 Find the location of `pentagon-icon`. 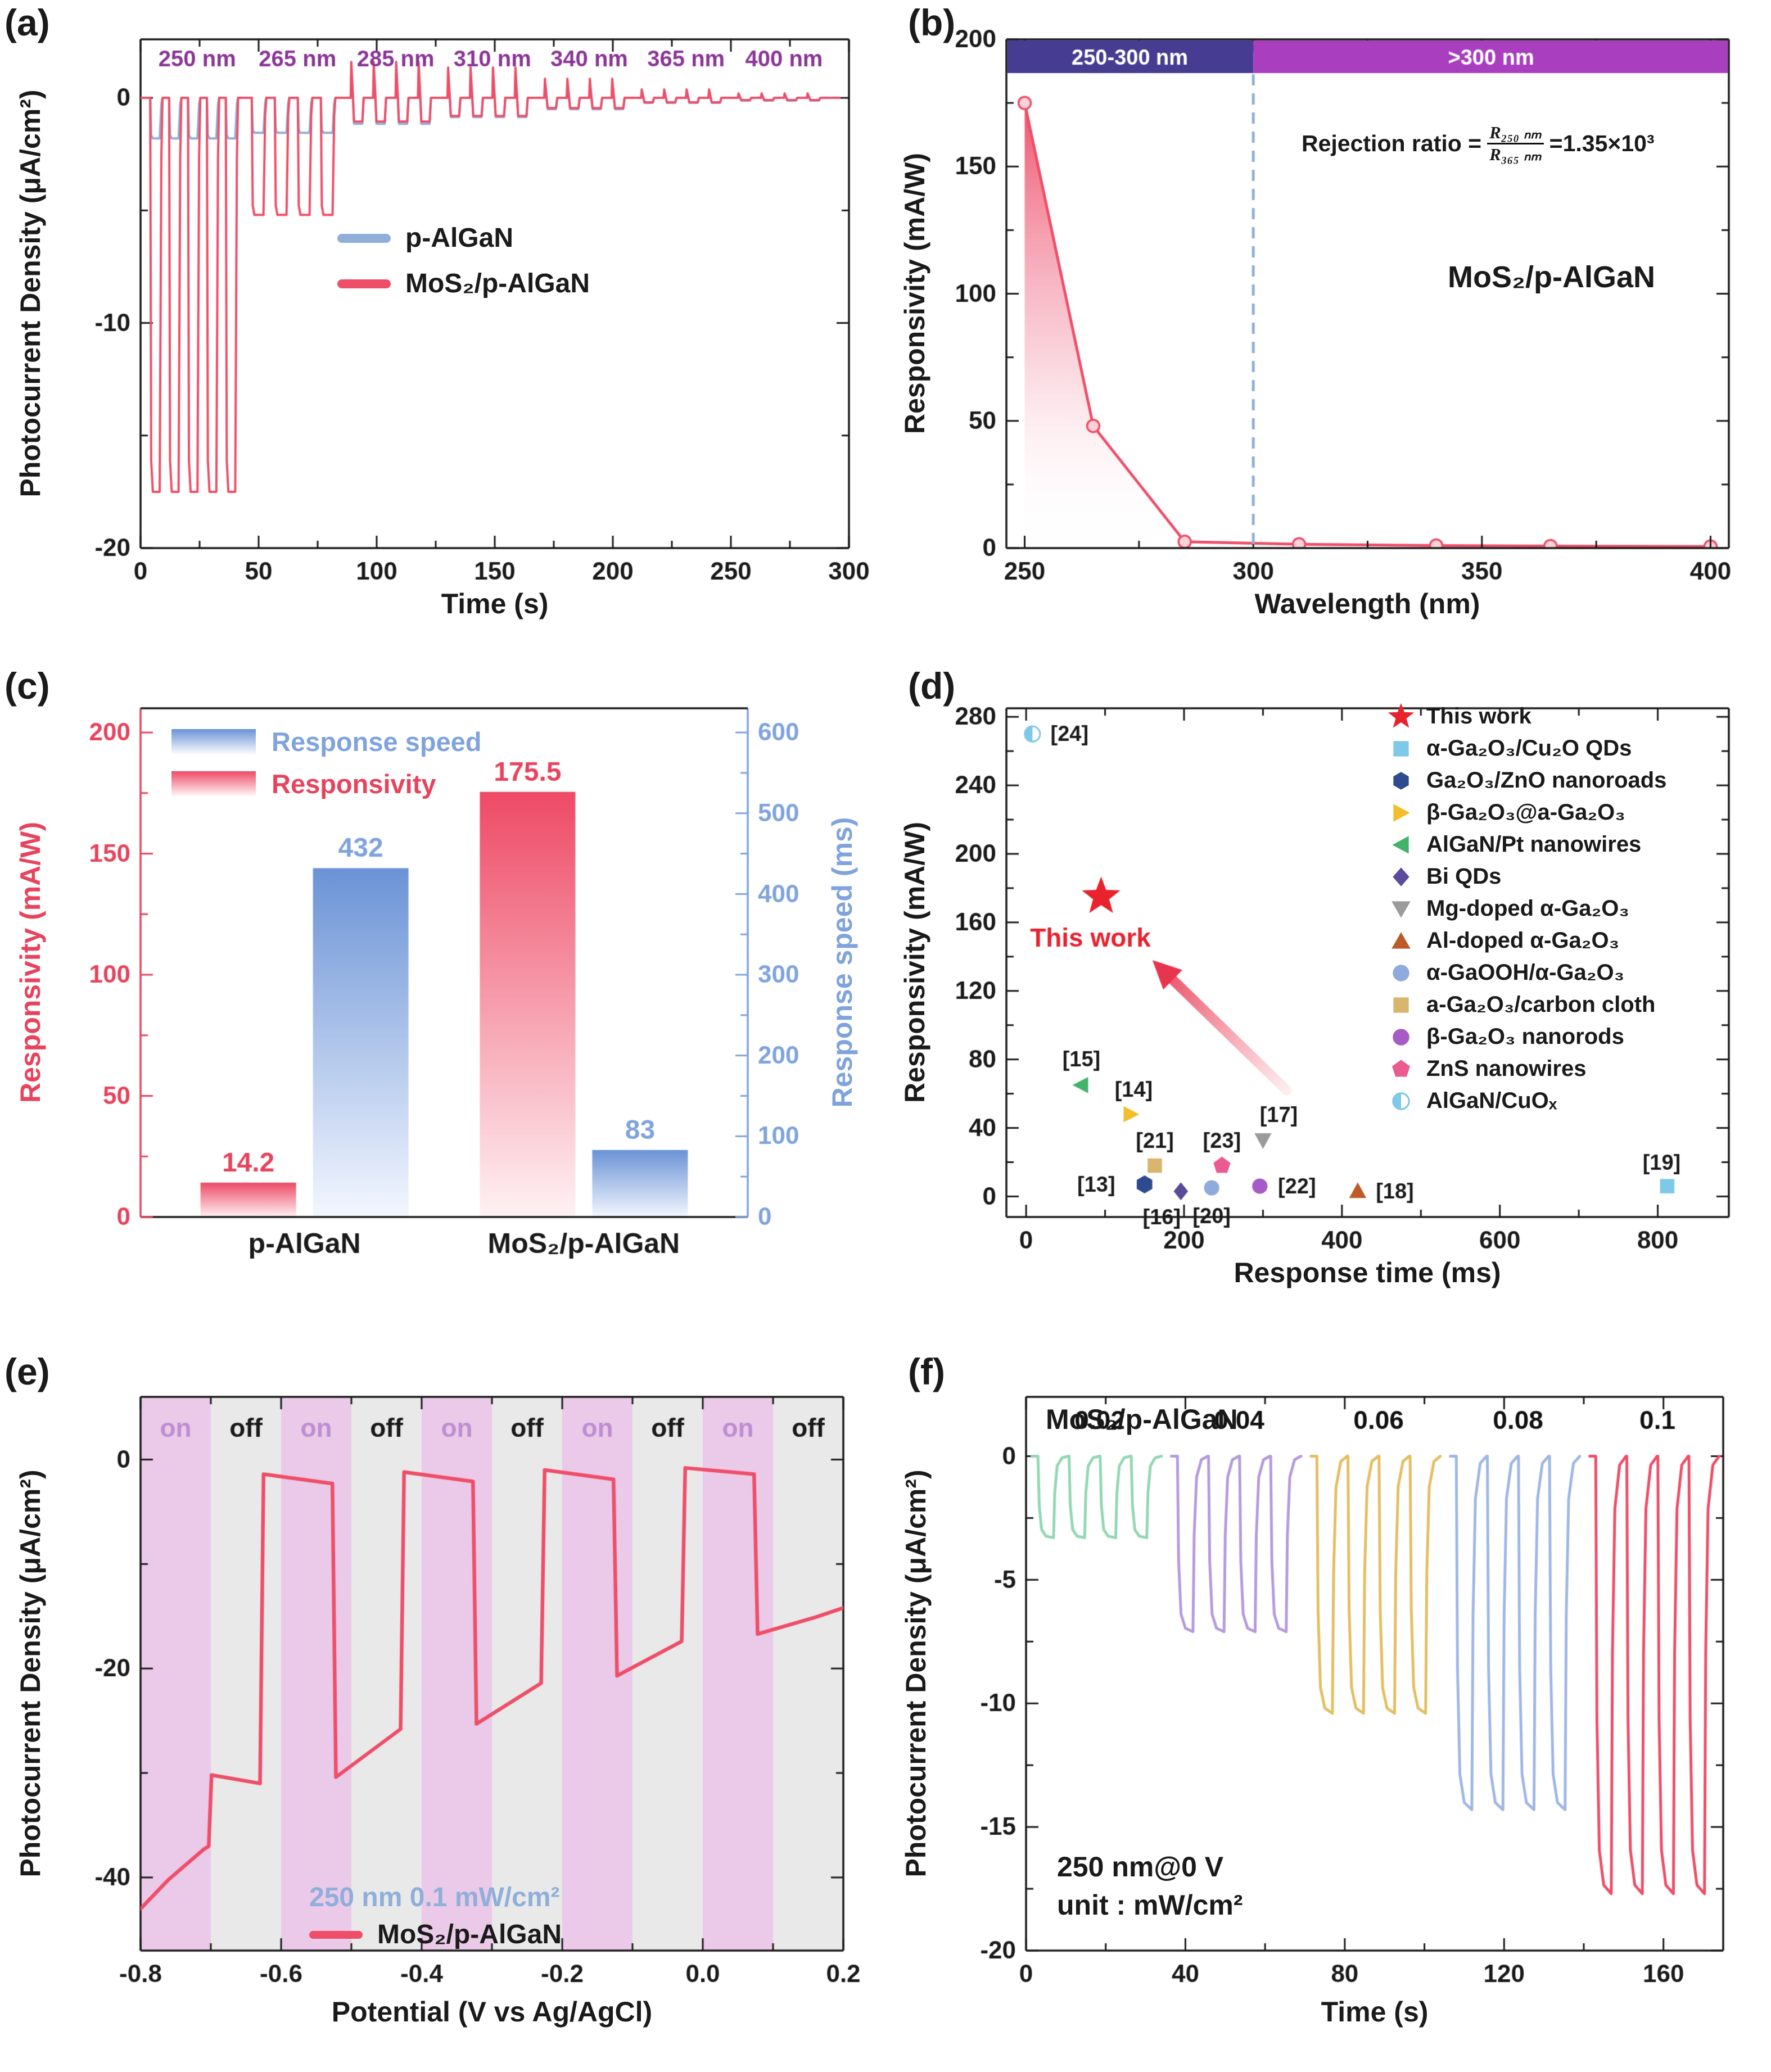

pentagon-icon is located at coordinates (1401, 1069).